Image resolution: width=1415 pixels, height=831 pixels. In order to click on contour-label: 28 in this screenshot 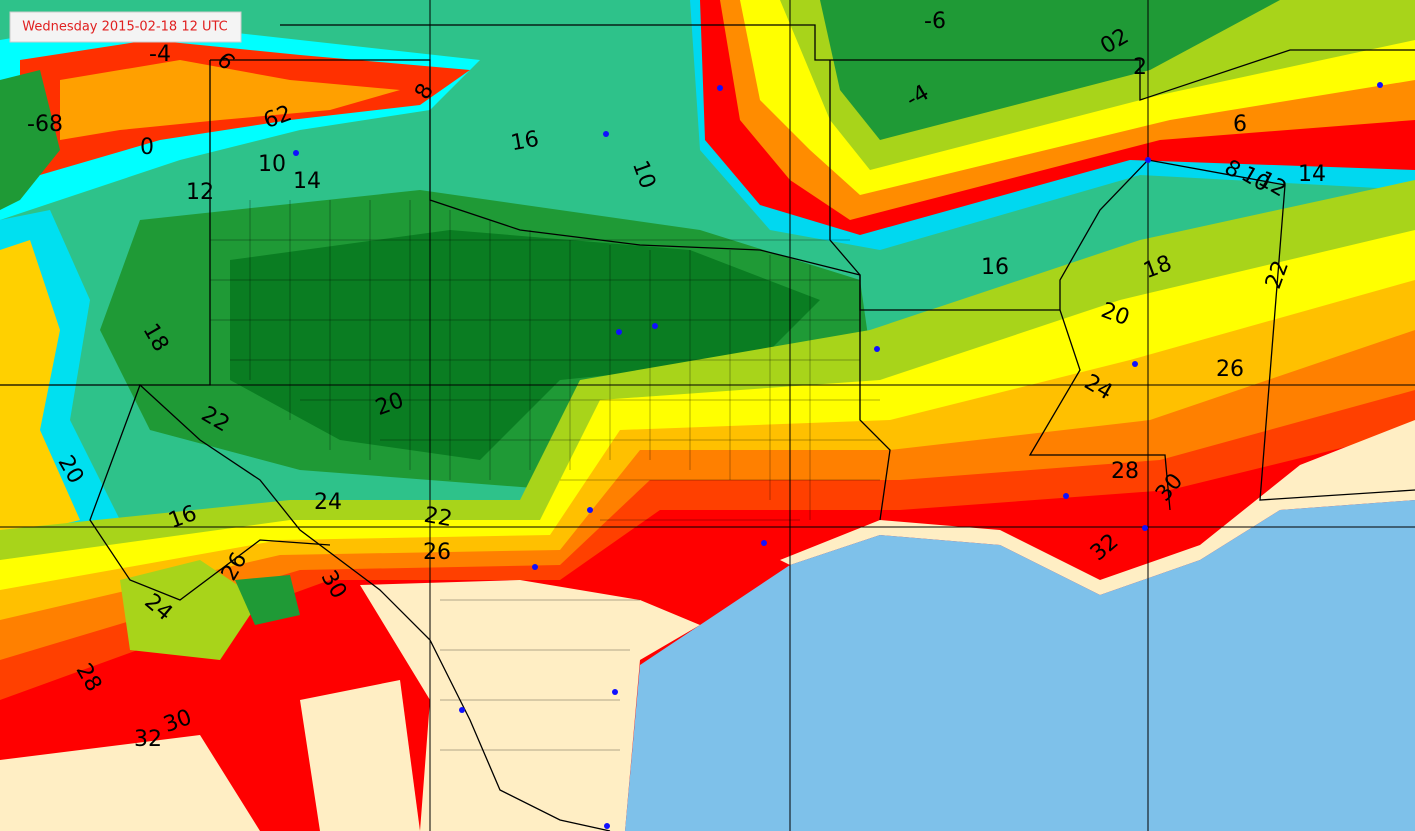, I will do `click(1125, 471)`.